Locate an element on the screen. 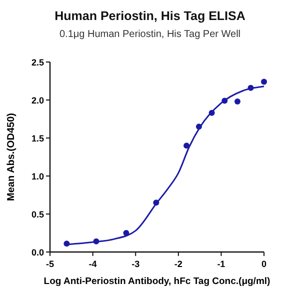 The height and width of the screenshot is (300, 300). y-tick-label: 1.5 is located at coordinates (37, 139).